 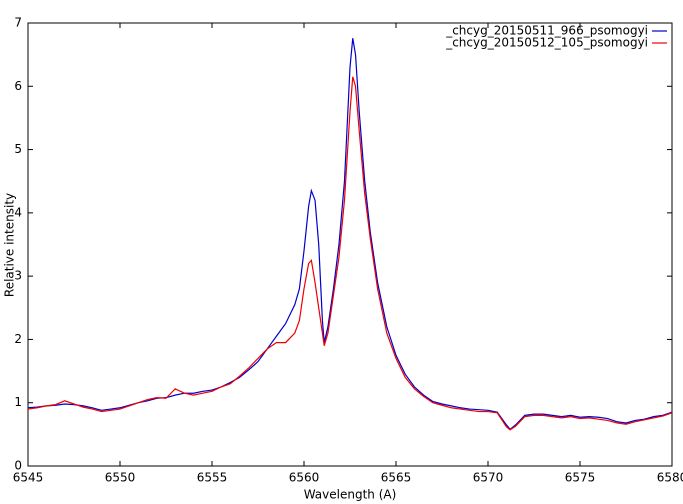 I want to click on y-tick-label: 6, so click(x=18, y=86).